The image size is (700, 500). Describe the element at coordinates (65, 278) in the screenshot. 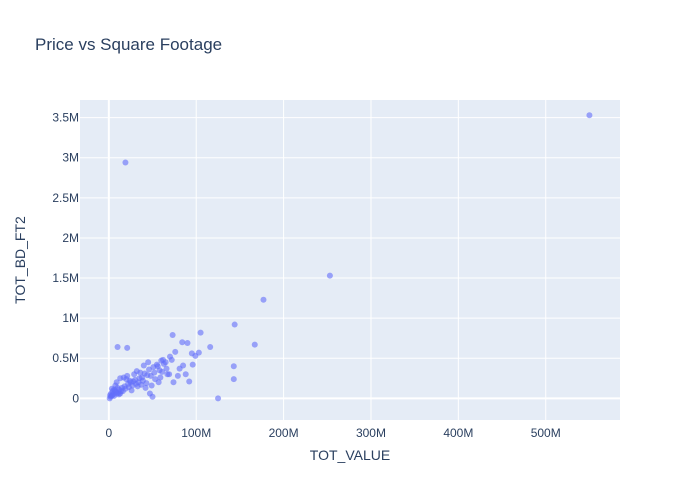

I see `y-tick-label: 1.5M` at that location.